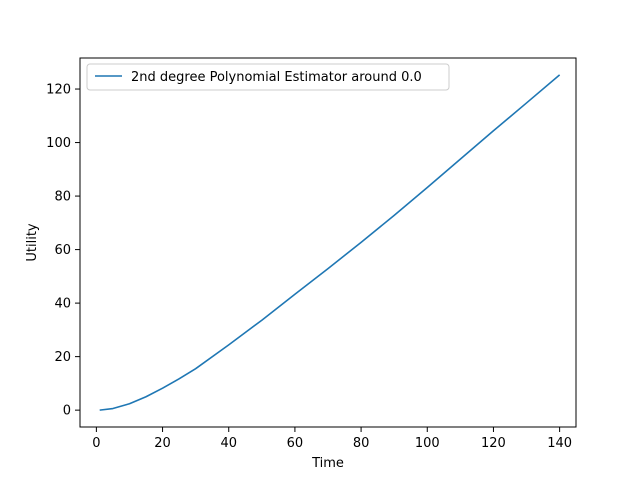 This screenshot has width=640, height=480. I want to click on y-axis-label: Utility, so click(32, 242).